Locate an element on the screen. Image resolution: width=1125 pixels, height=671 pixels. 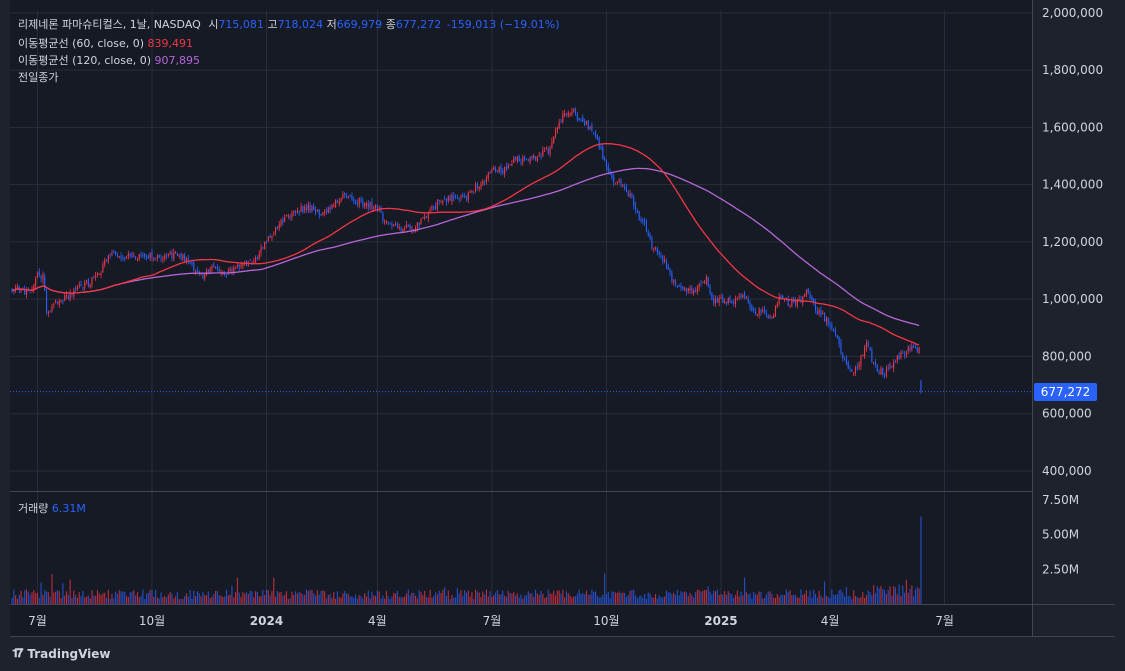
legend-row-ma120: 이동평균선 (120, close, 0) 907,895 is located at coordinates (109, 61).